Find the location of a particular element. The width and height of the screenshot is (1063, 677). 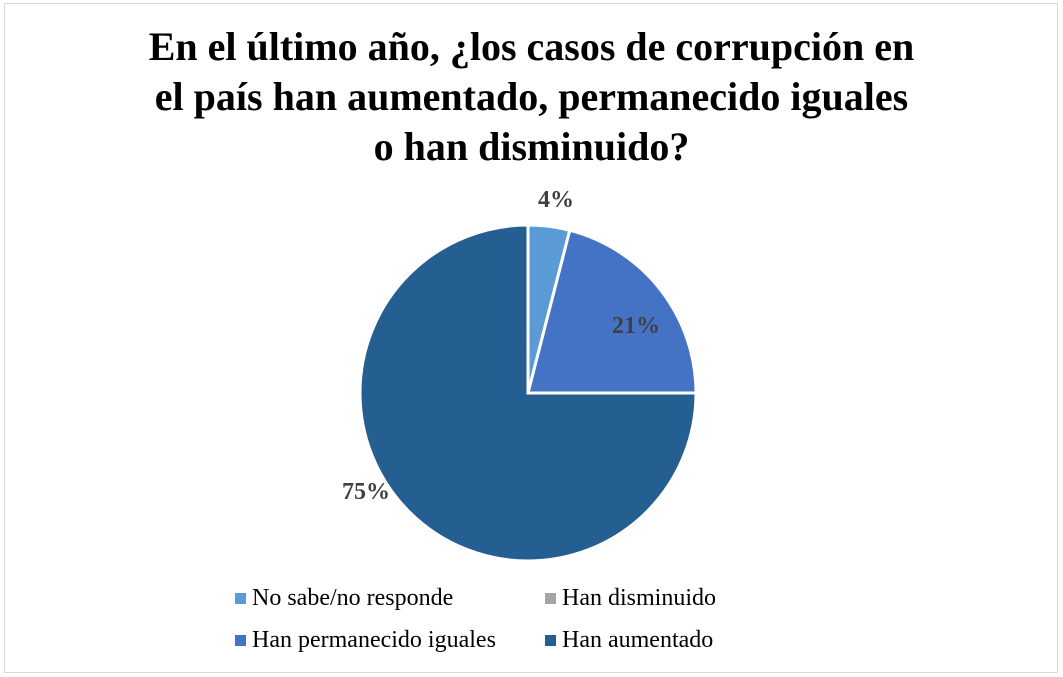

pie-data-label: 21% is located at coordinates (636, 326).